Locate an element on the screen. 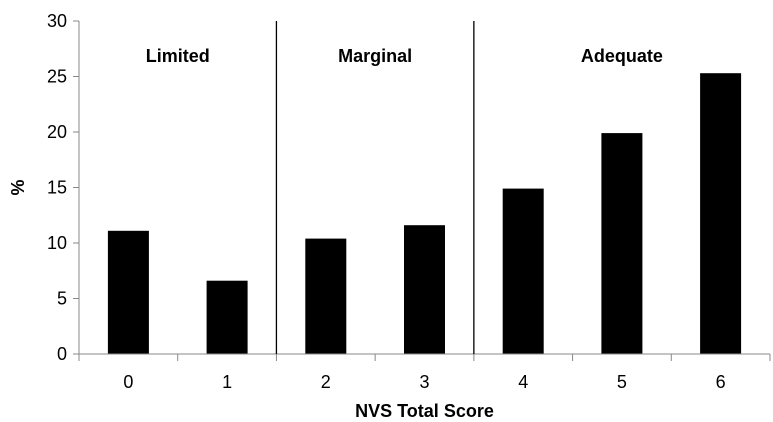  y-tick-label: 10 is located at coordinates (57, 243).